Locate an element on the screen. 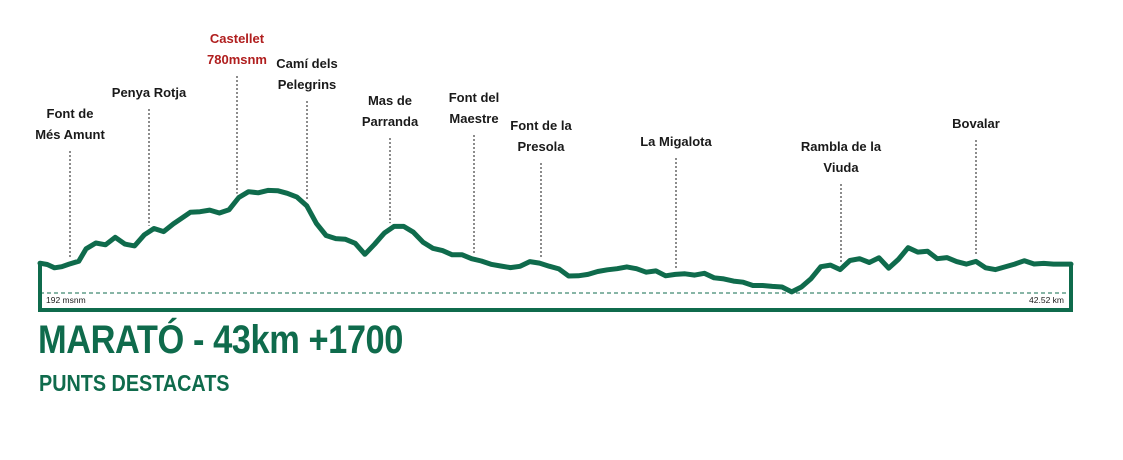 This screenshot has width=1123, height=460. waypoint-label: Mas de Parranda is located at coordinates (390, 111).